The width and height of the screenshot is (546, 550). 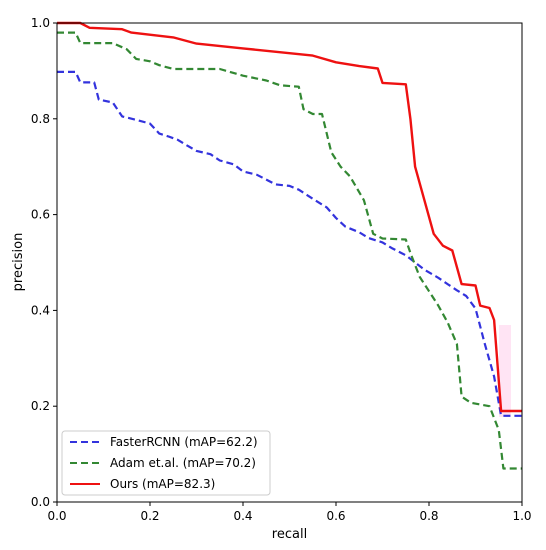 I want to click on y-tick-label: 0.0, so click(x=40, y=502).